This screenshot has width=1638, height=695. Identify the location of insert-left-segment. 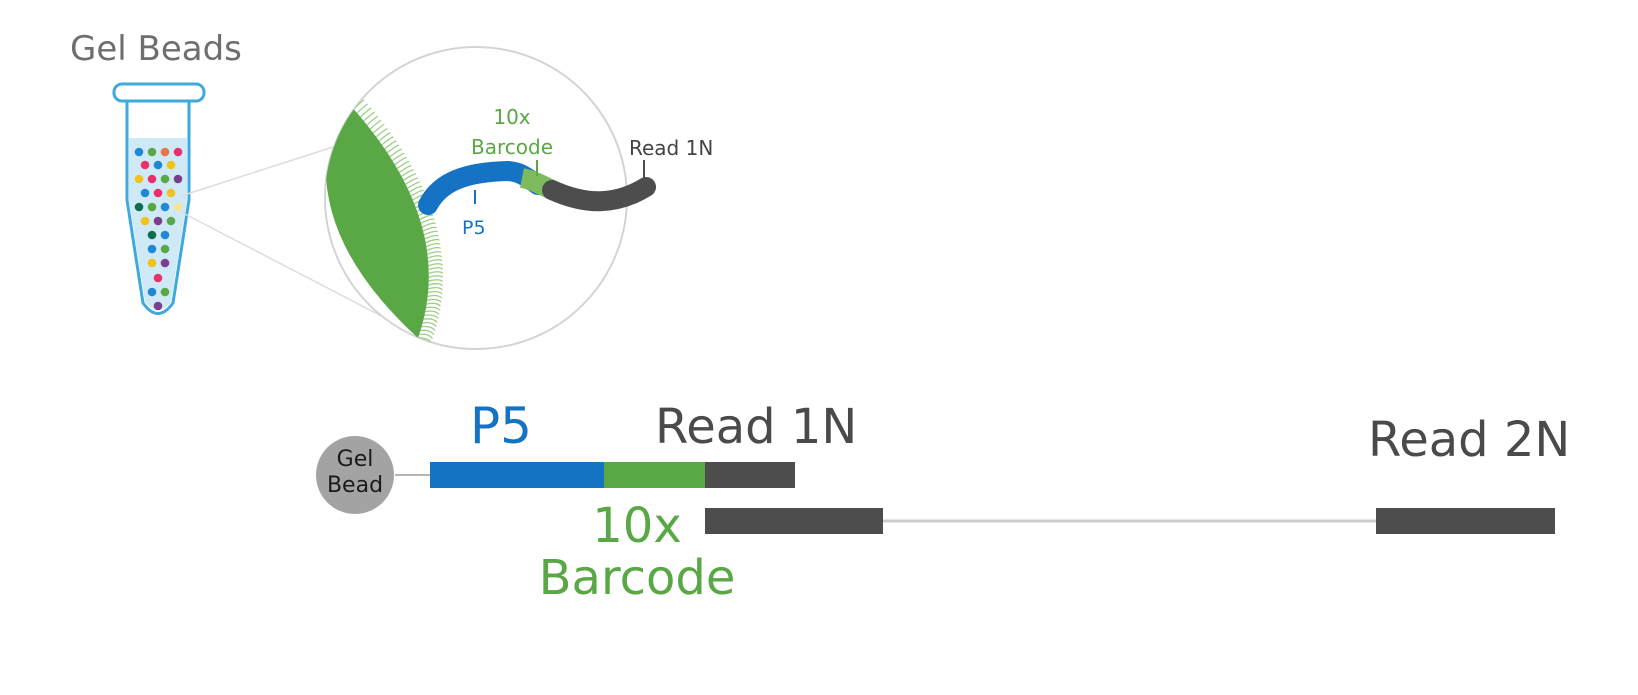
(794, 521).